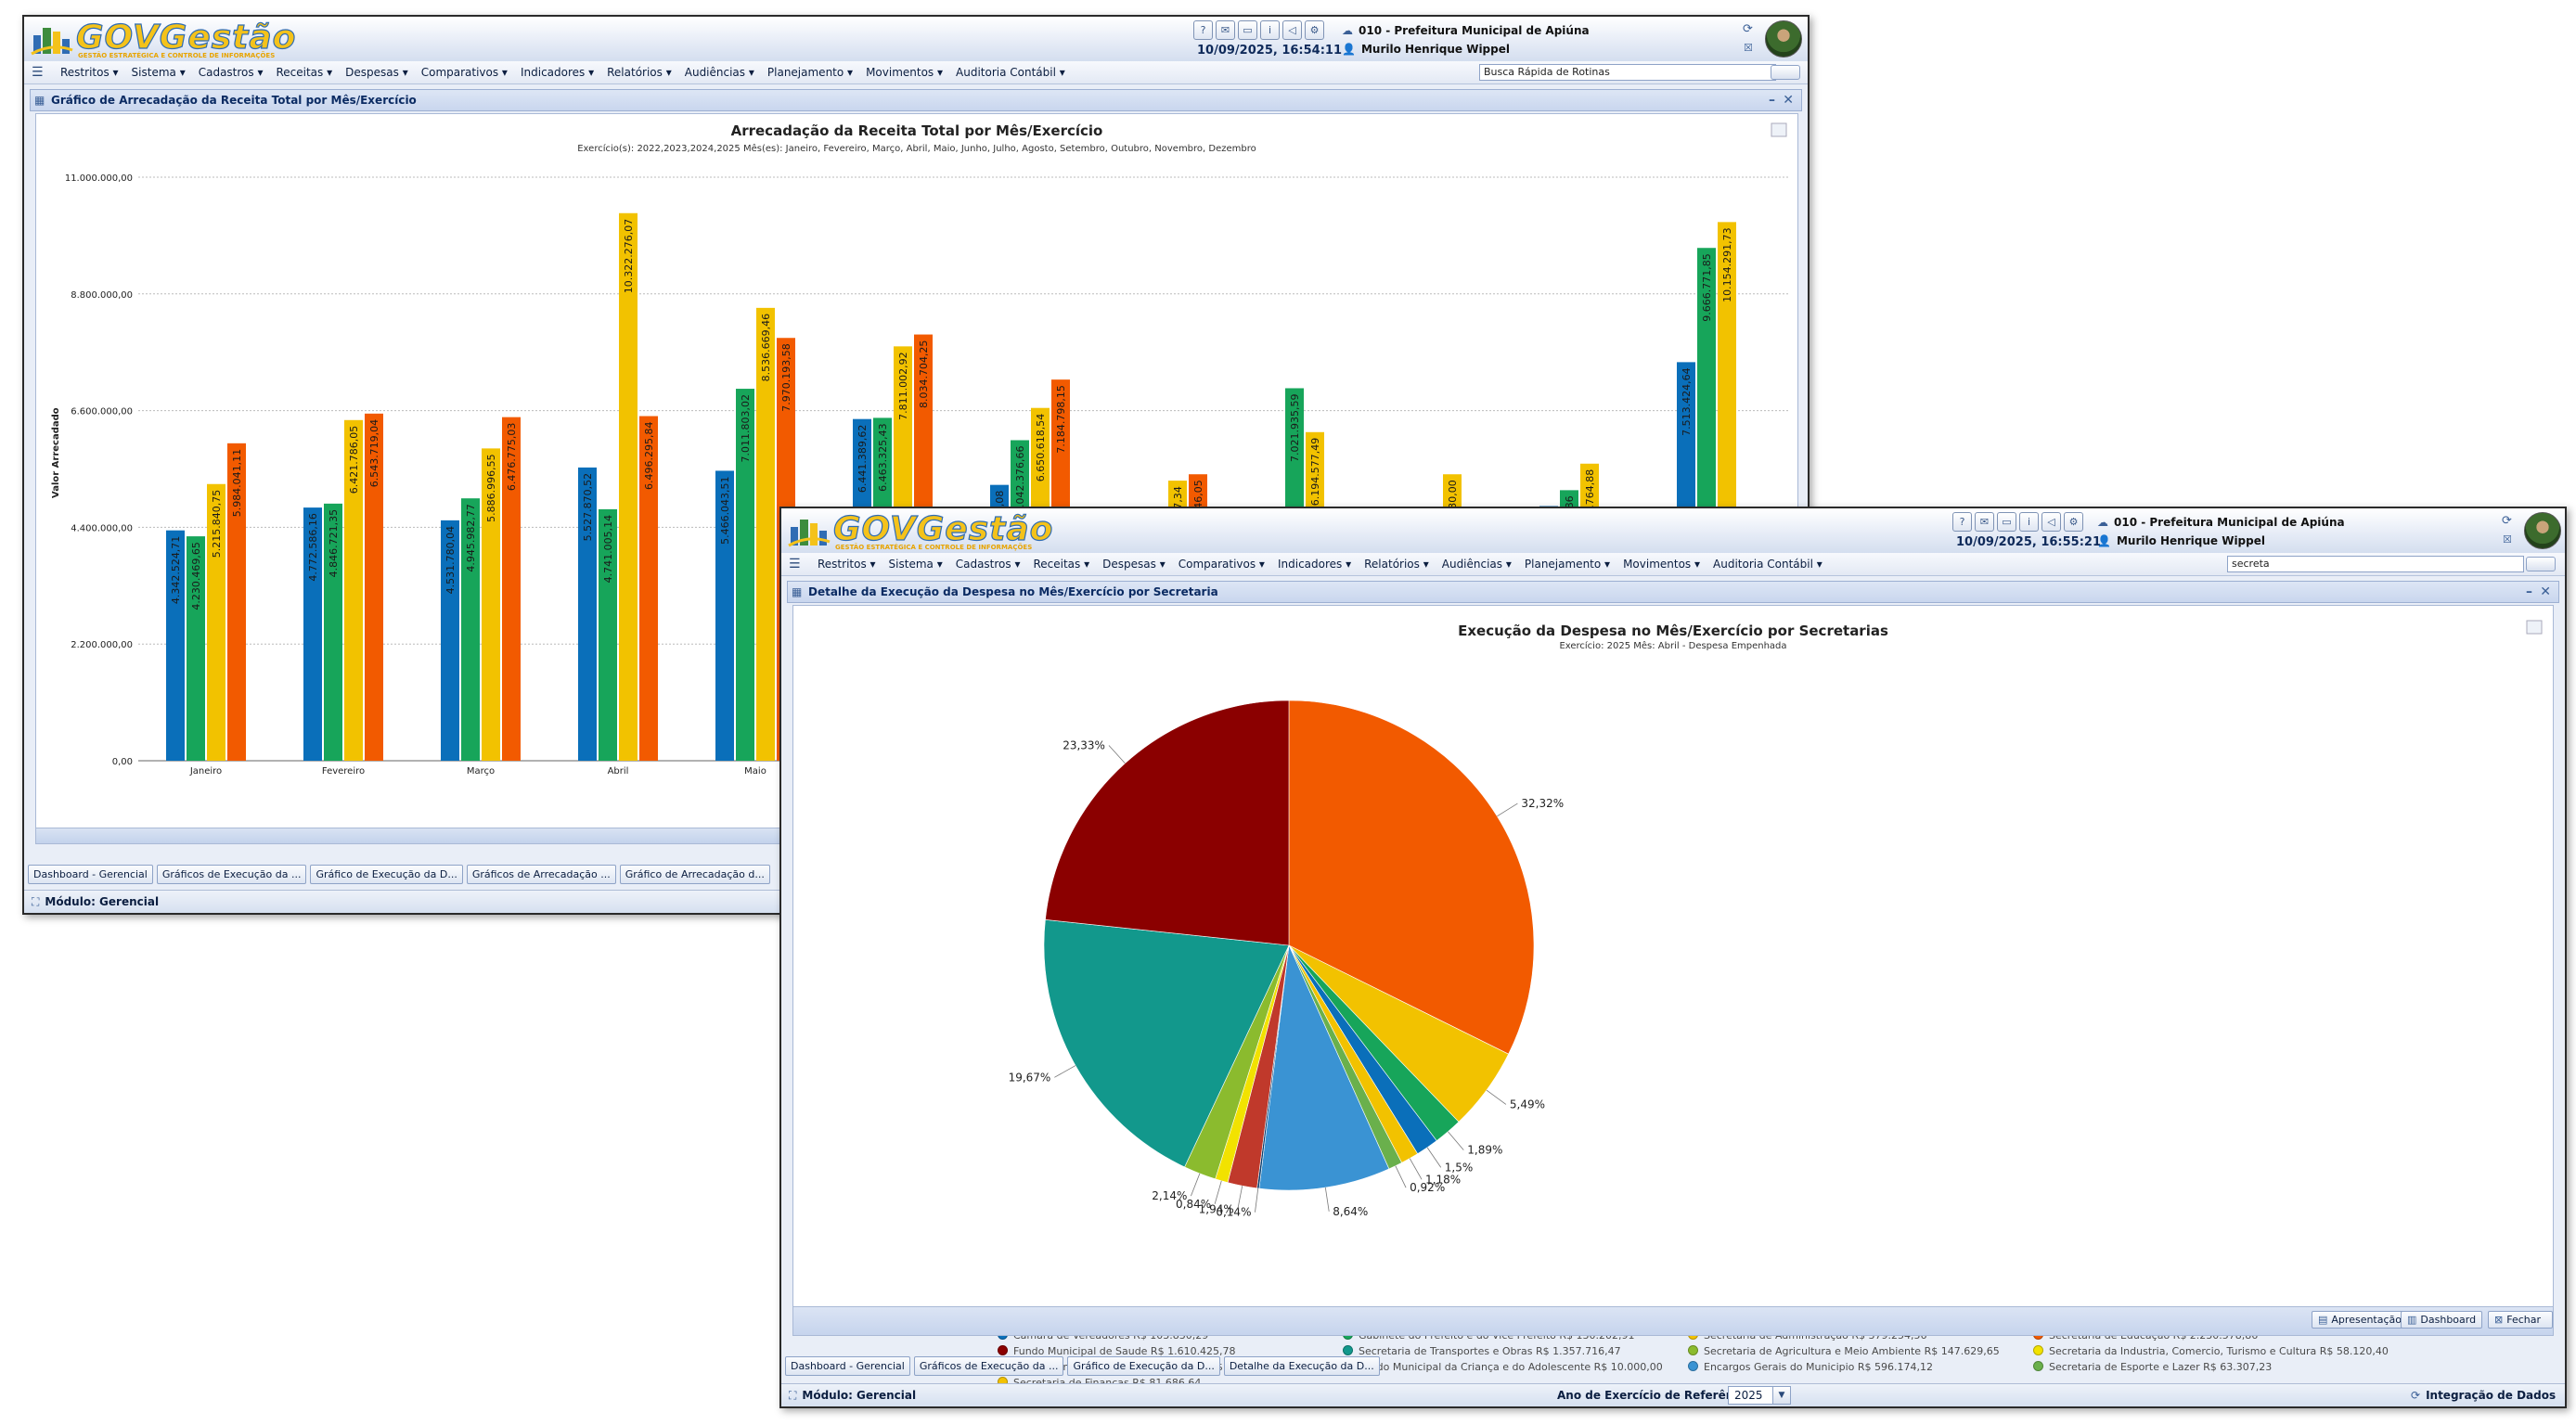 The height and width of the screenshot is (1425, 2576). What do you see at coordinates (1527, 1104) in the screenshot?
I see `slice-percent-label: 5,49%` at bounding box center [1527, 1104].